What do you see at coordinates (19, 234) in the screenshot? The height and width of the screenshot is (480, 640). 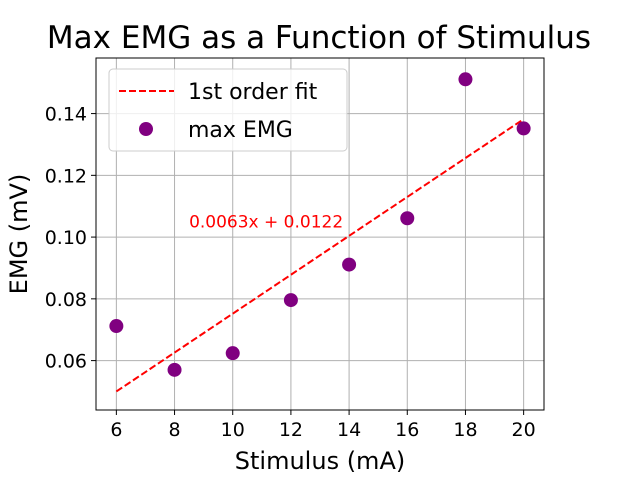 I see `y-axis-label: EMG (mV)` at bounding box center [19, 234].